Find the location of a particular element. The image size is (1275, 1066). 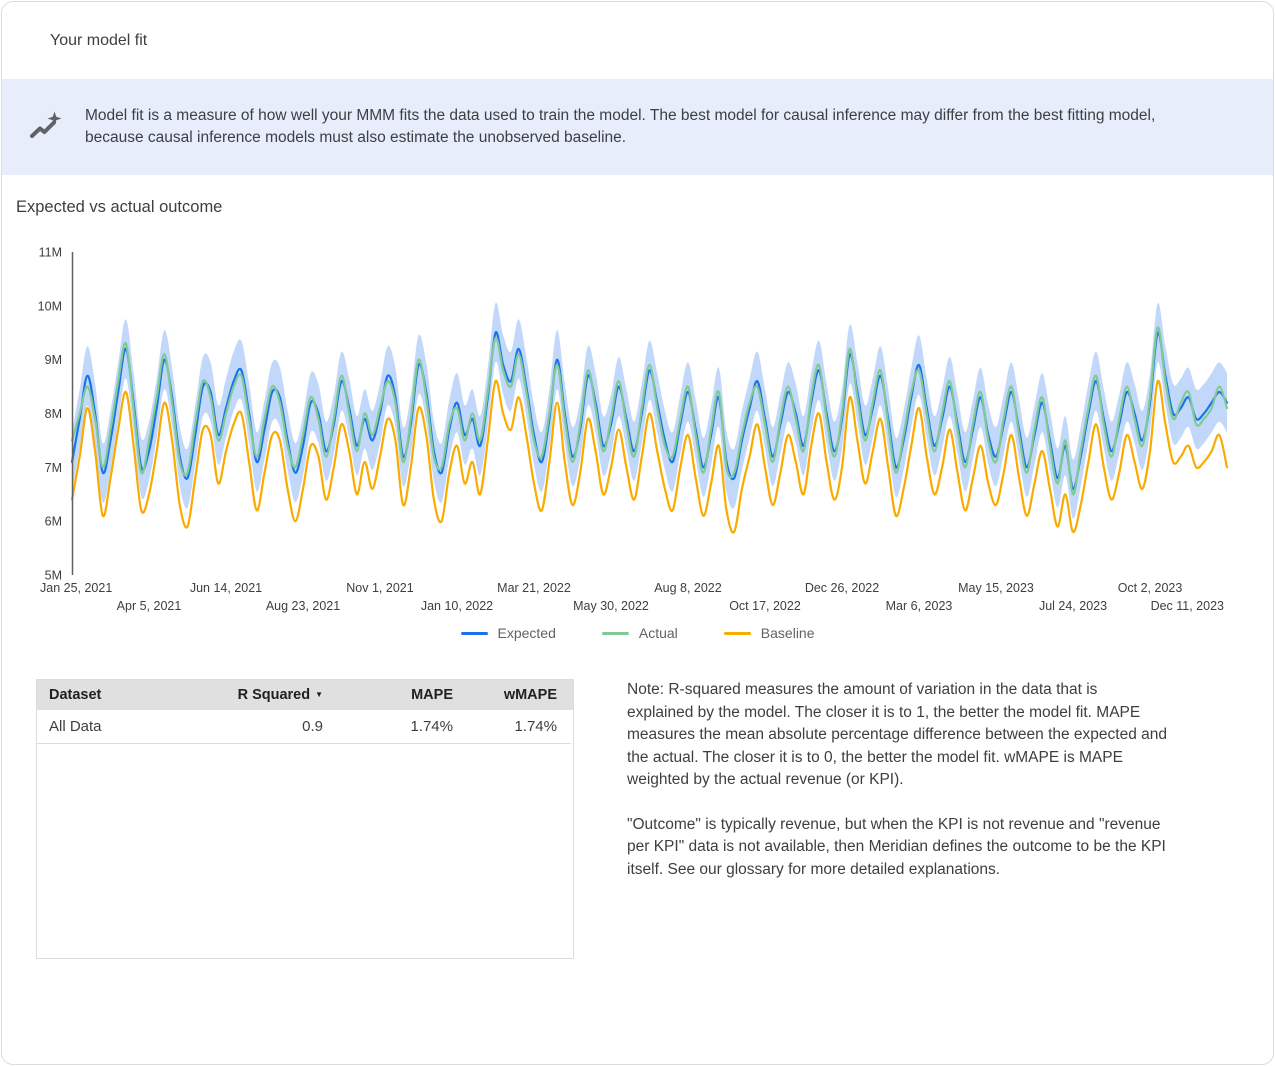

card-header: Your model fit is located at coordinates (637, 40).